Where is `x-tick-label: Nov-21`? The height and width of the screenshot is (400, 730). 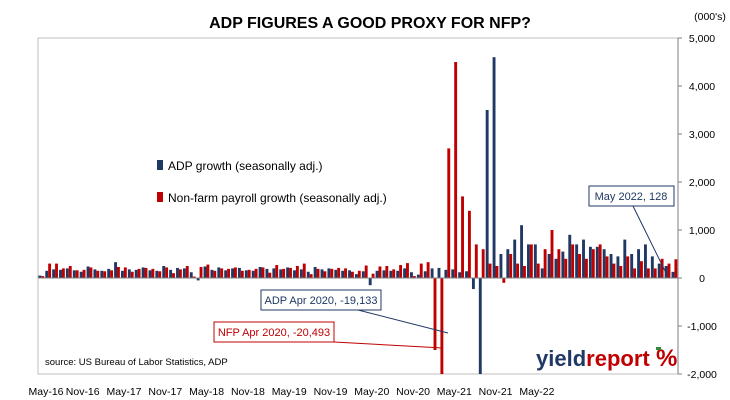
x-tick-label: Nov-21 is located at coordinates (496, 392).